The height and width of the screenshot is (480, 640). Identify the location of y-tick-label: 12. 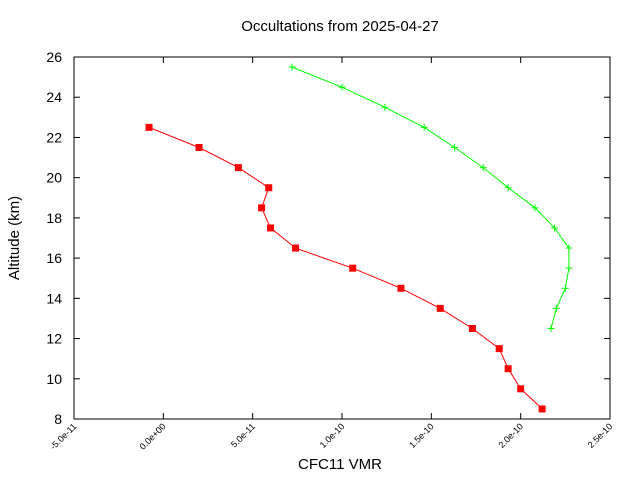
(54, 339).